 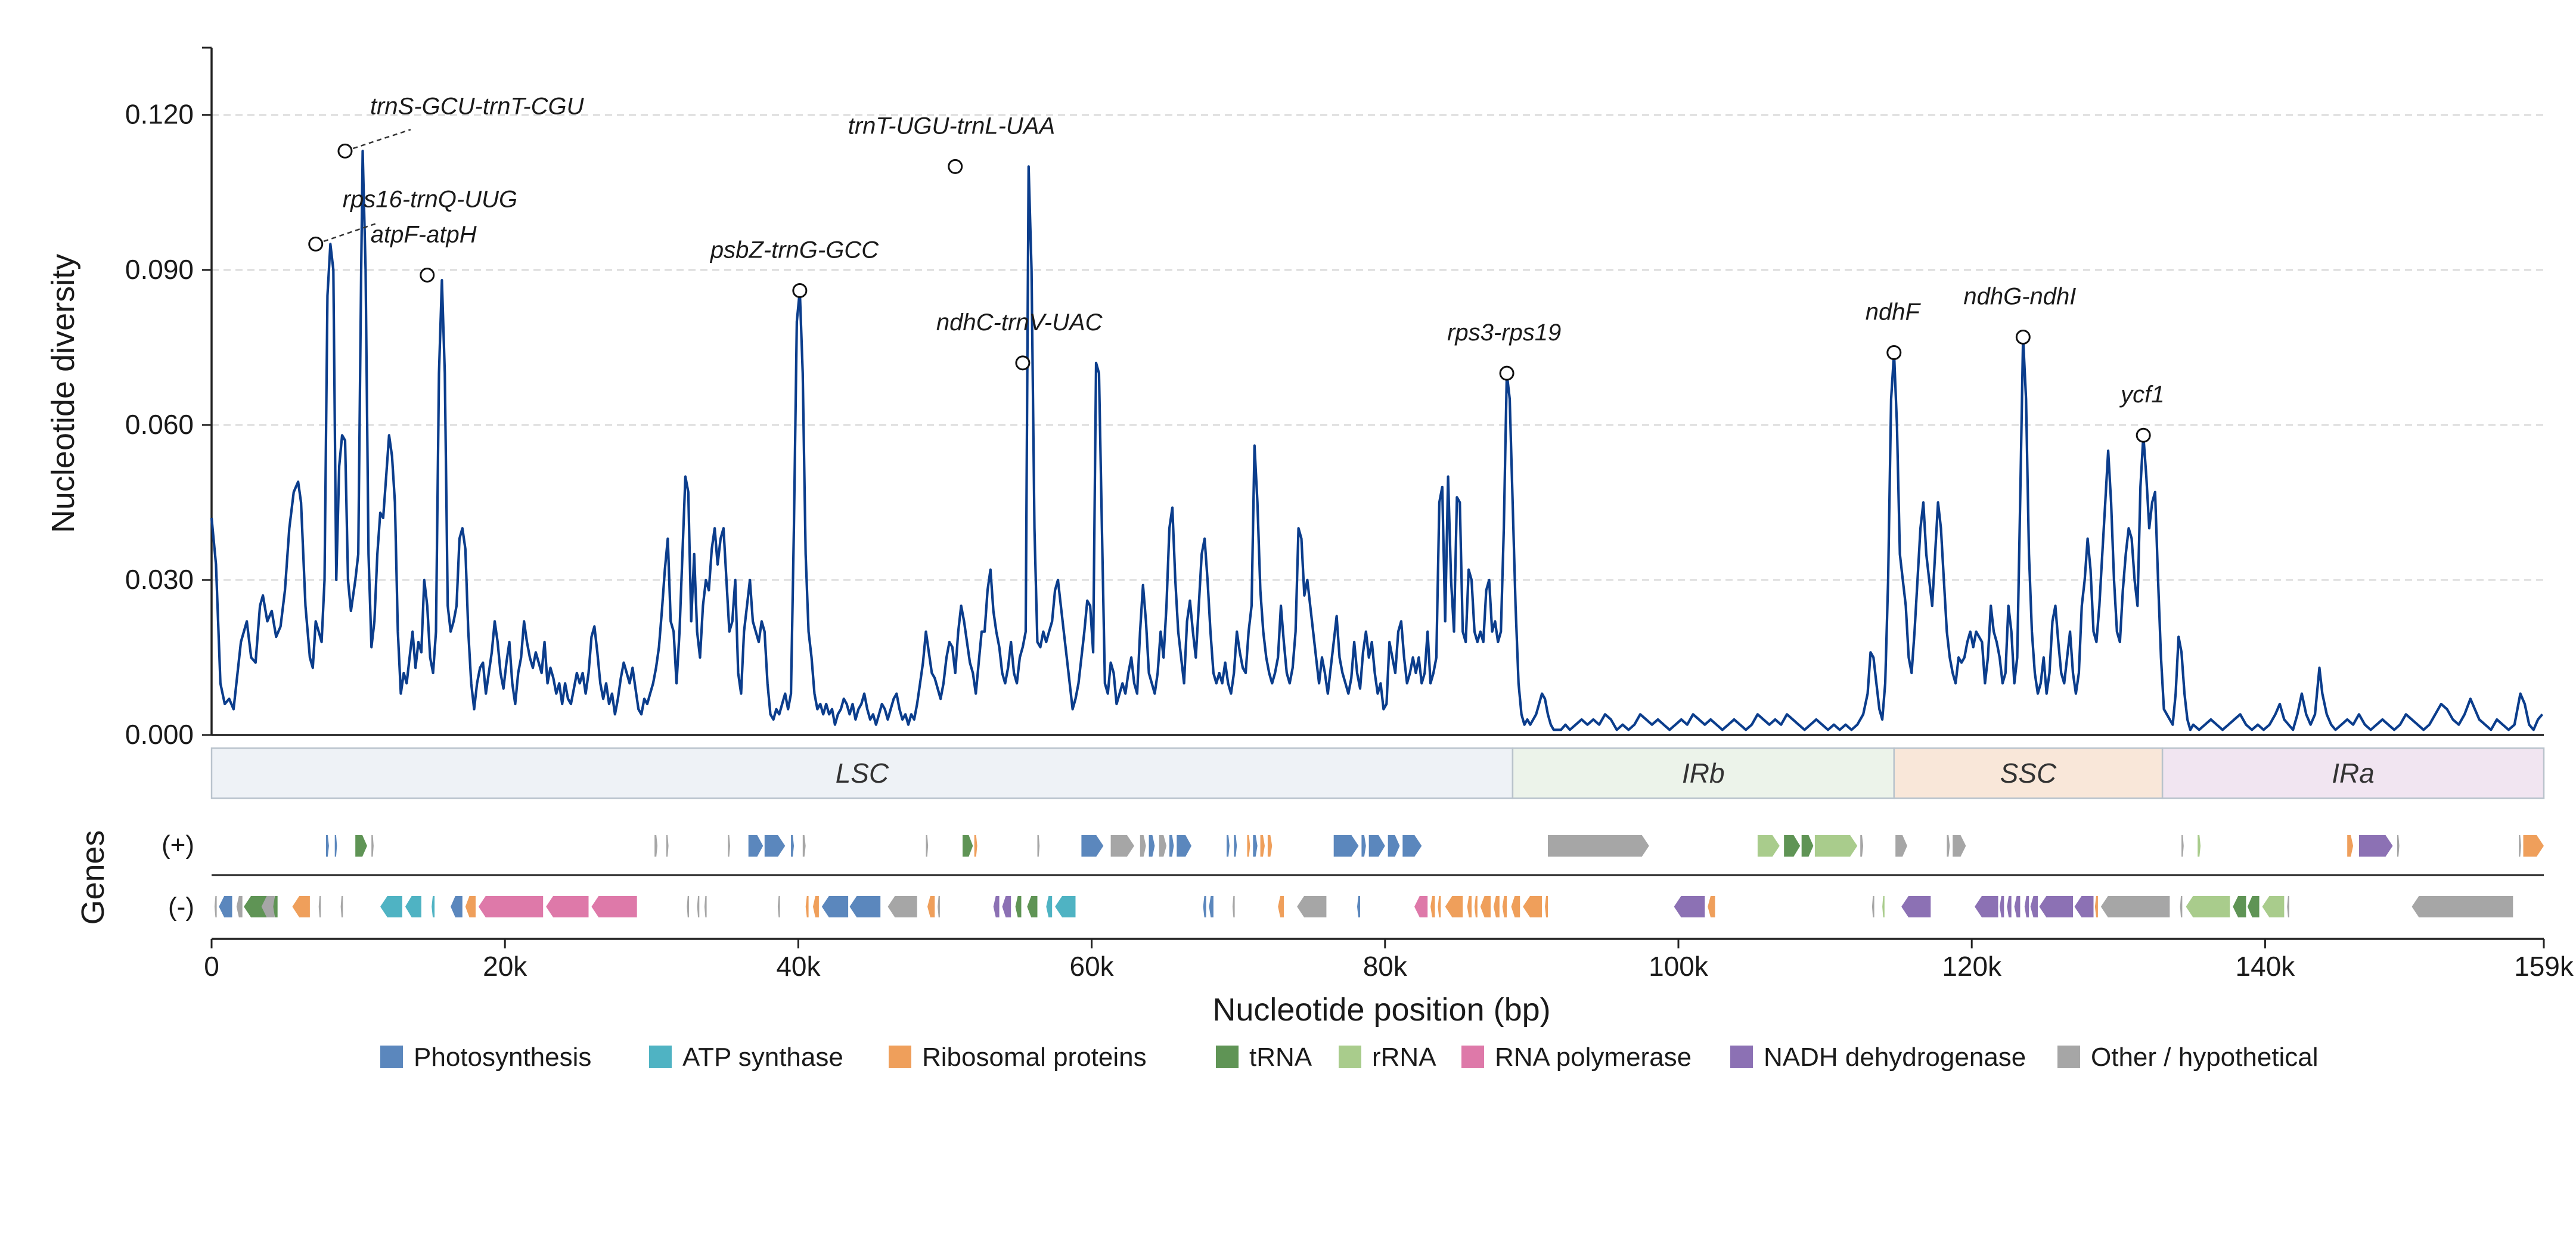 I want to click on x-tick-label: 60k, so click(x=1093, y=966).